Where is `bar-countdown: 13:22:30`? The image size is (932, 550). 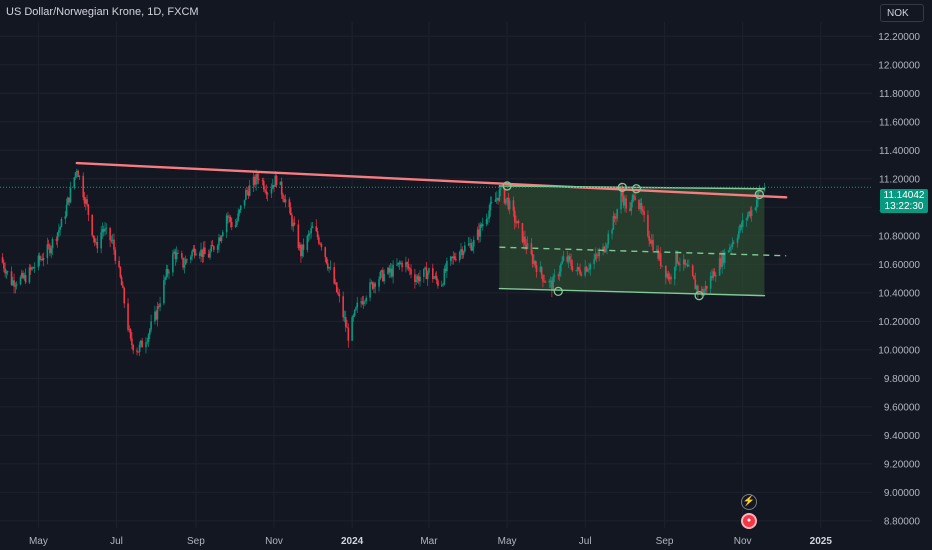
bar-countdown: 13:22:30 is located at coordinates (904, 206).